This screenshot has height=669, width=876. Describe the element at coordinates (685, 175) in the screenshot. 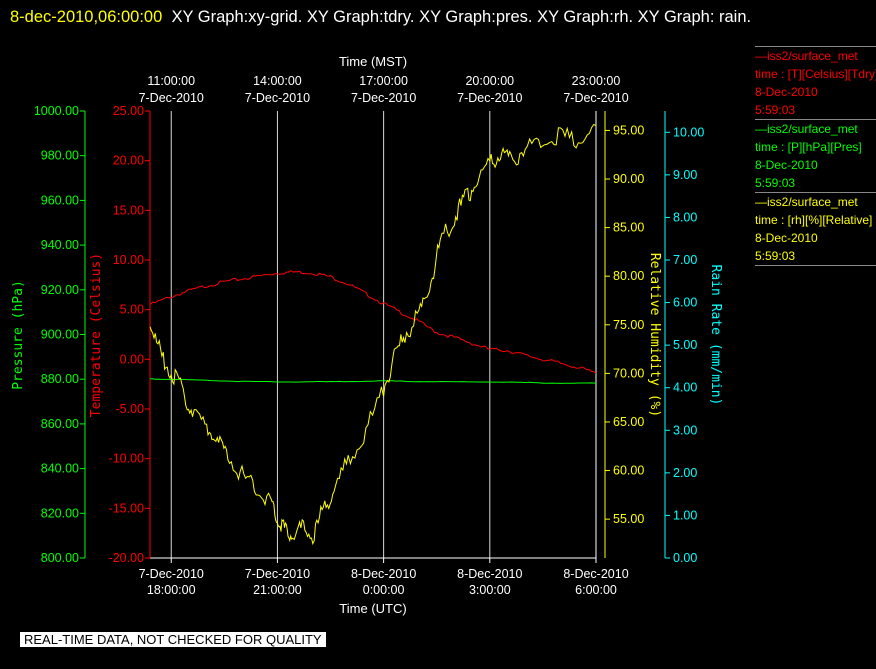

I see `y-tick-label-rain: 9.00` at that location.